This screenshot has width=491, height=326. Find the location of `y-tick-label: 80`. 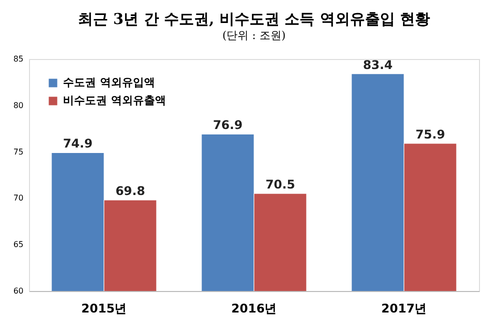

y-tick-label: 80 is located at coordinates (18, 105).